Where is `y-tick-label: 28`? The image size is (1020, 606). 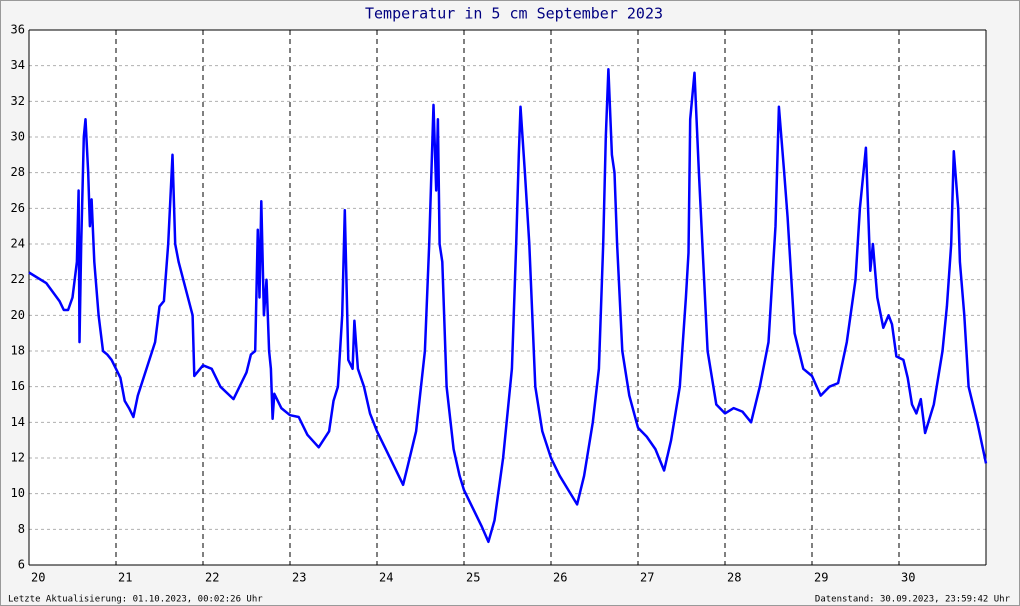 y-tick-label: 28 is located at coordinates (18, 172).